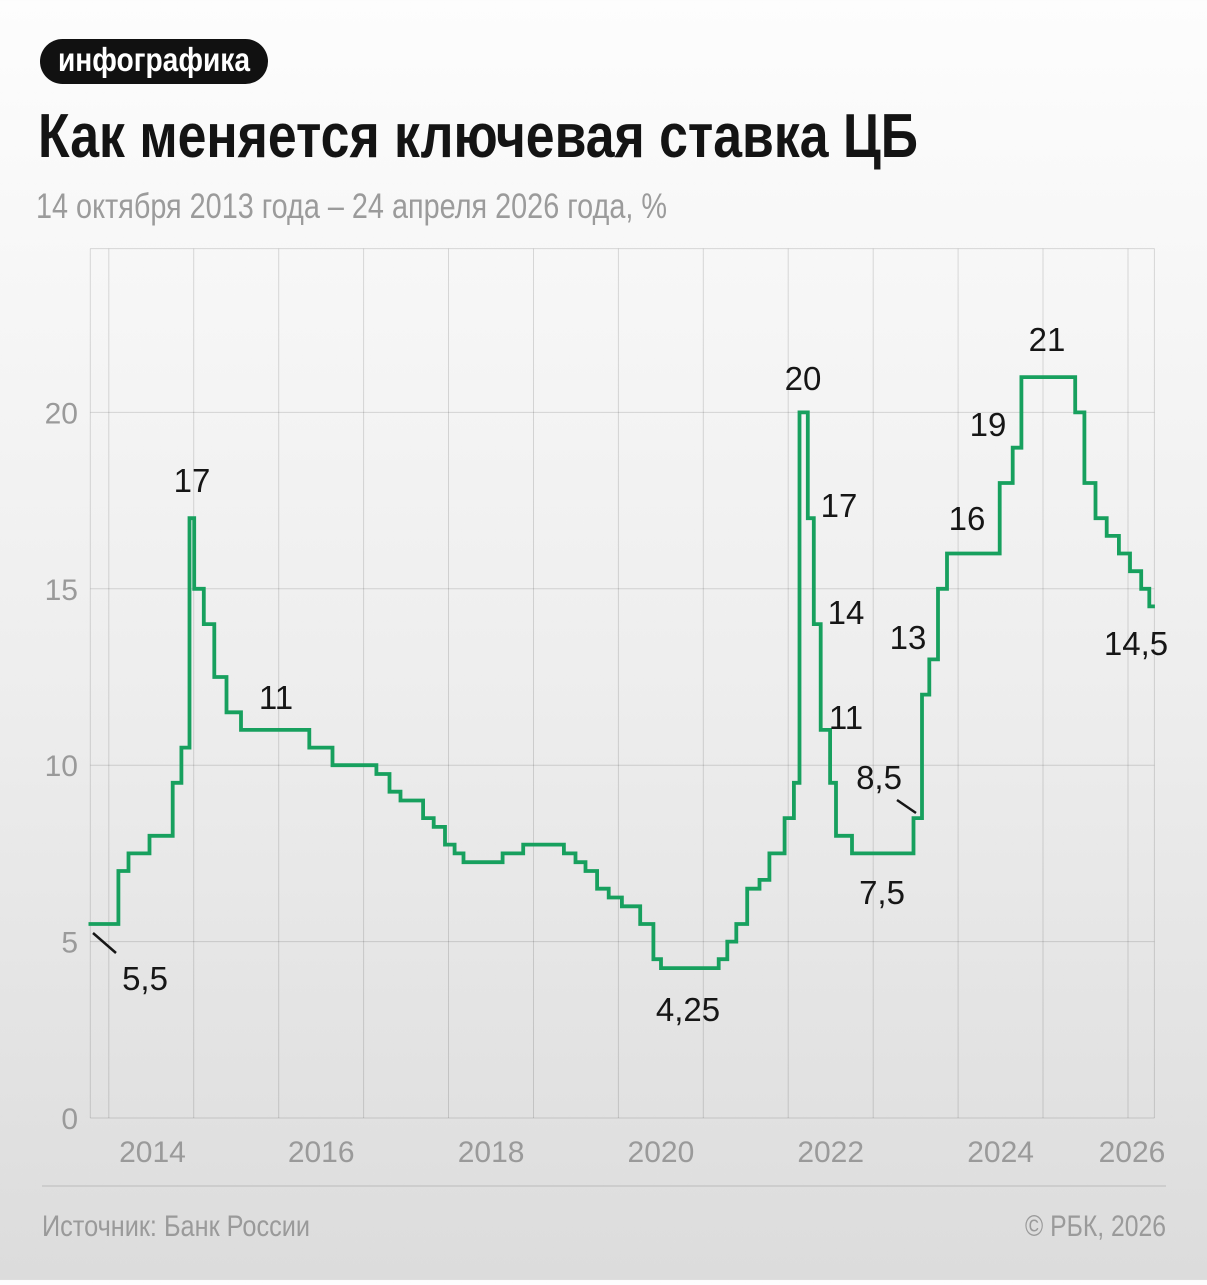 This screenshot has width=1207, height=1285. What do you see at coordinates (478, 136) in the screenshot?
I see `svg-text:Как меняется ключевая ставка Ц: Как меняется ключевая ставка ЦБ` at bounding box center [478, 136].